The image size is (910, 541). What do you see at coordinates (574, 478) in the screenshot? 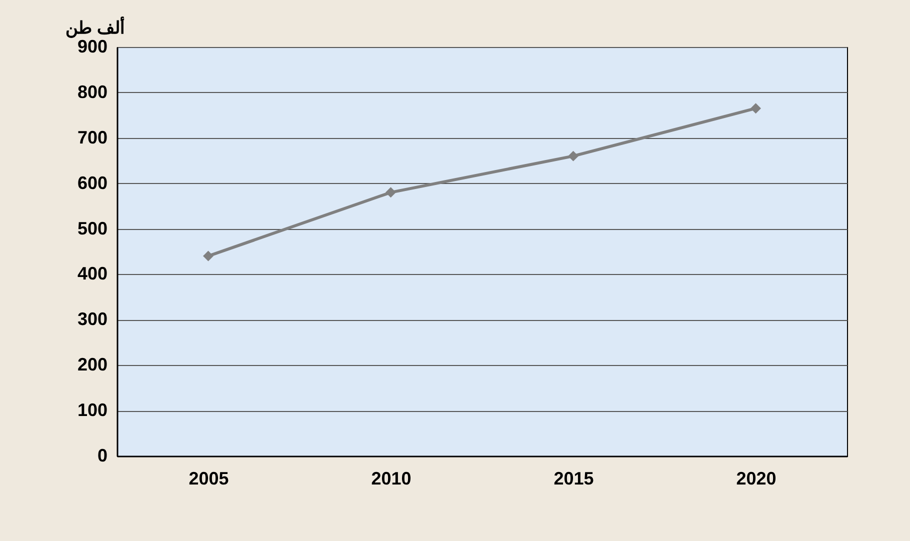
I see `x-tick-label: 2015` at bounding box center [574, 478].